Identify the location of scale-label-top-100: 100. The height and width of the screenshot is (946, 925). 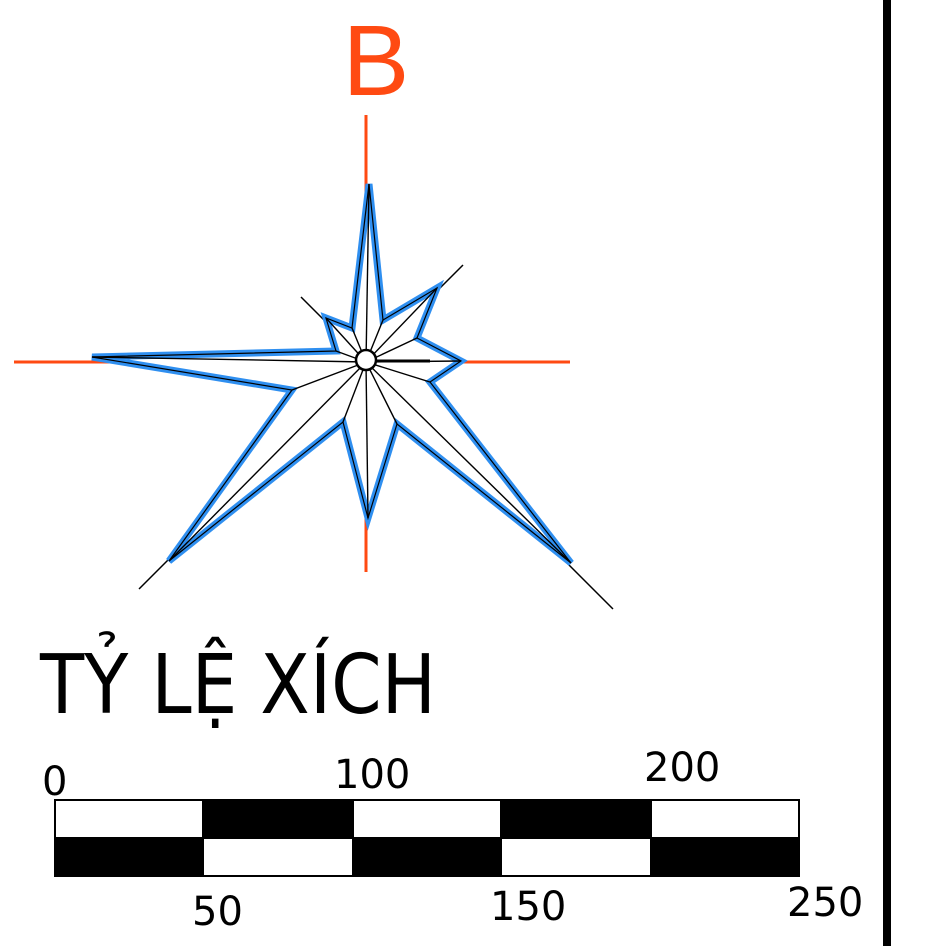
(372, 775).